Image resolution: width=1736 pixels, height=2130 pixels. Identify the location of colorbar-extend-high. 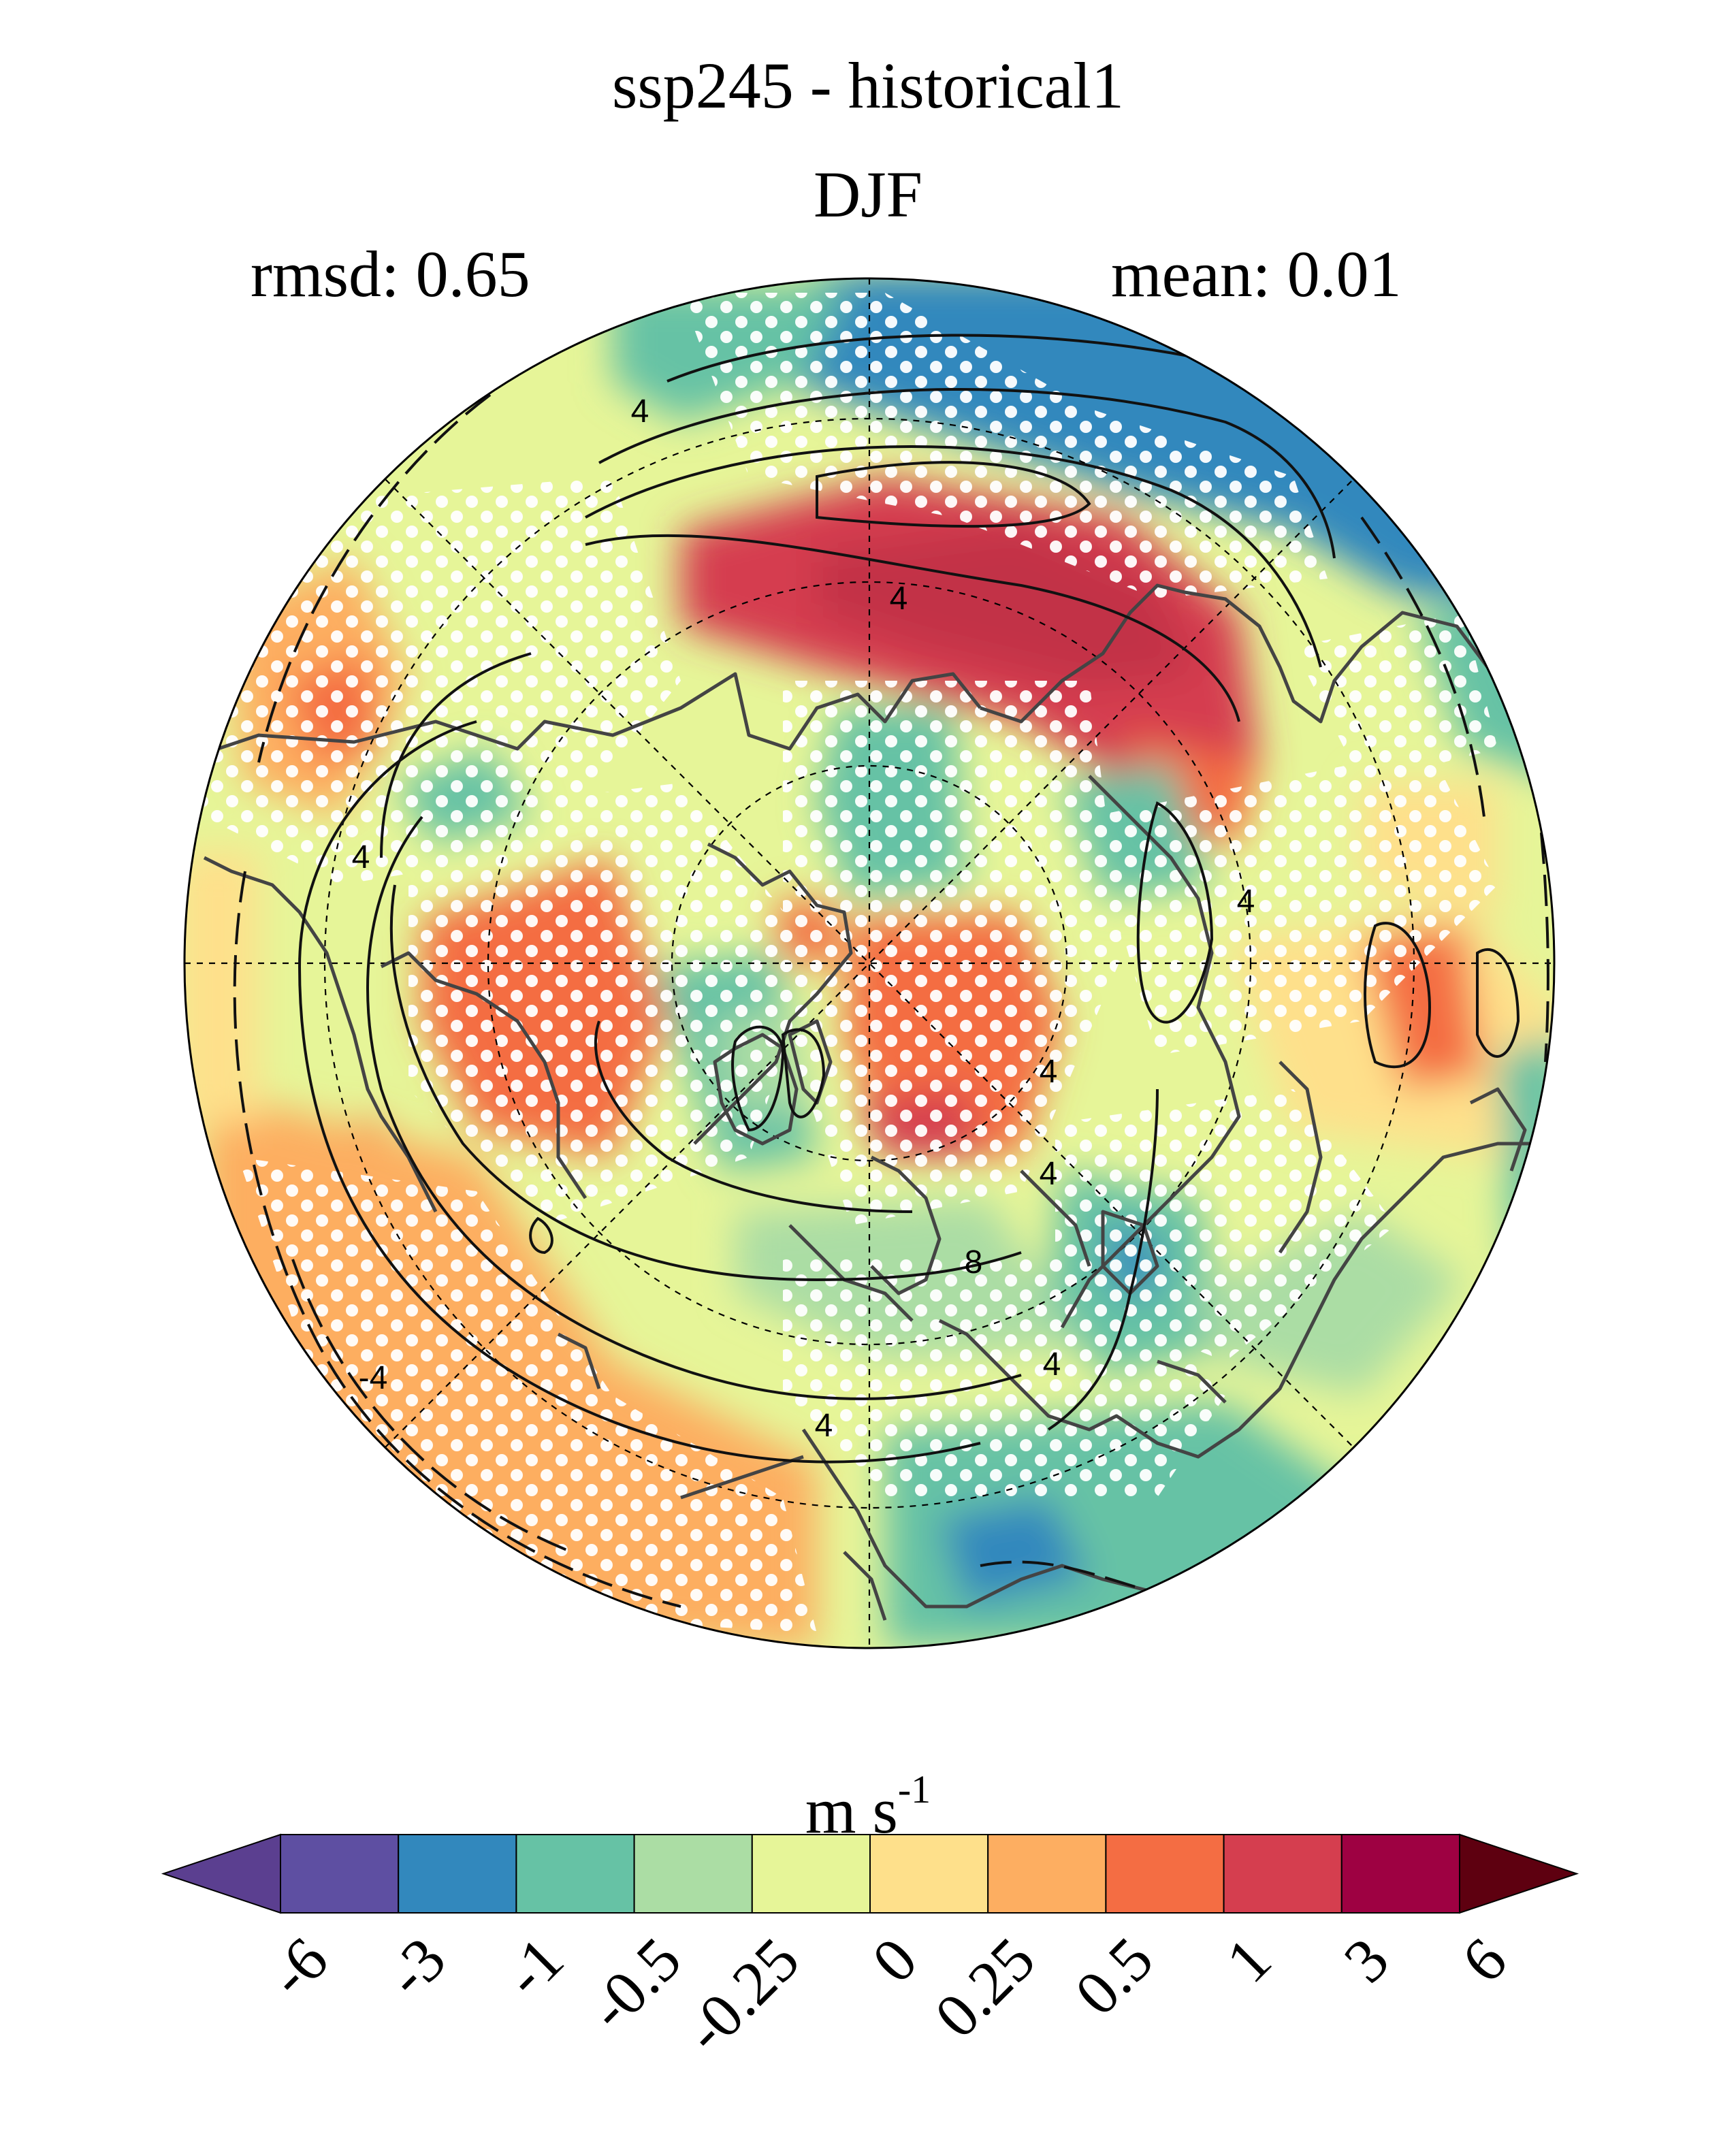
(1519, 1873).